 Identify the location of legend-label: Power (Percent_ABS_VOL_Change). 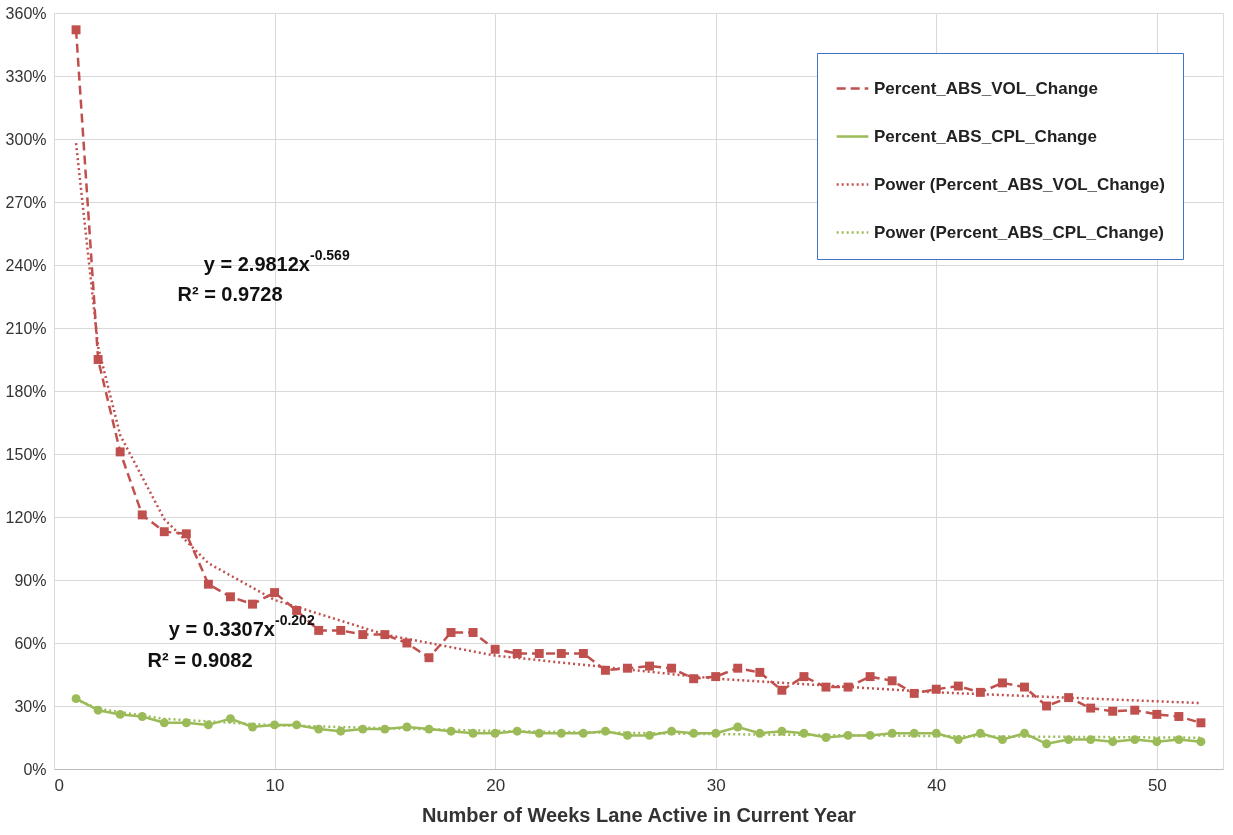
(1019, 184).